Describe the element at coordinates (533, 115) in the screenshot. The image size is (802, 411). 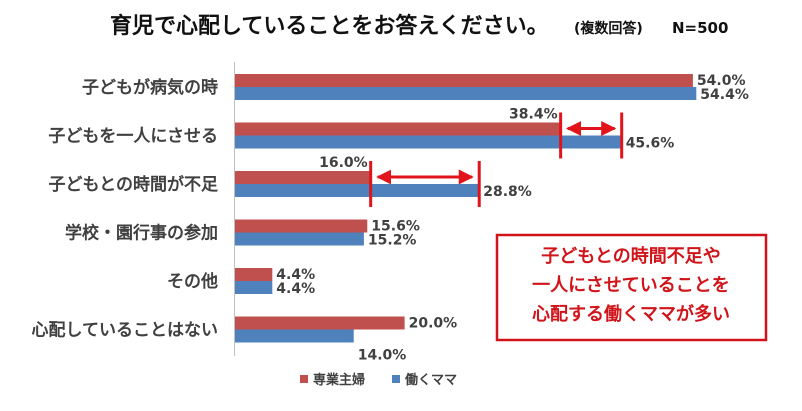
I see `data-label: 38.4%` at that location.